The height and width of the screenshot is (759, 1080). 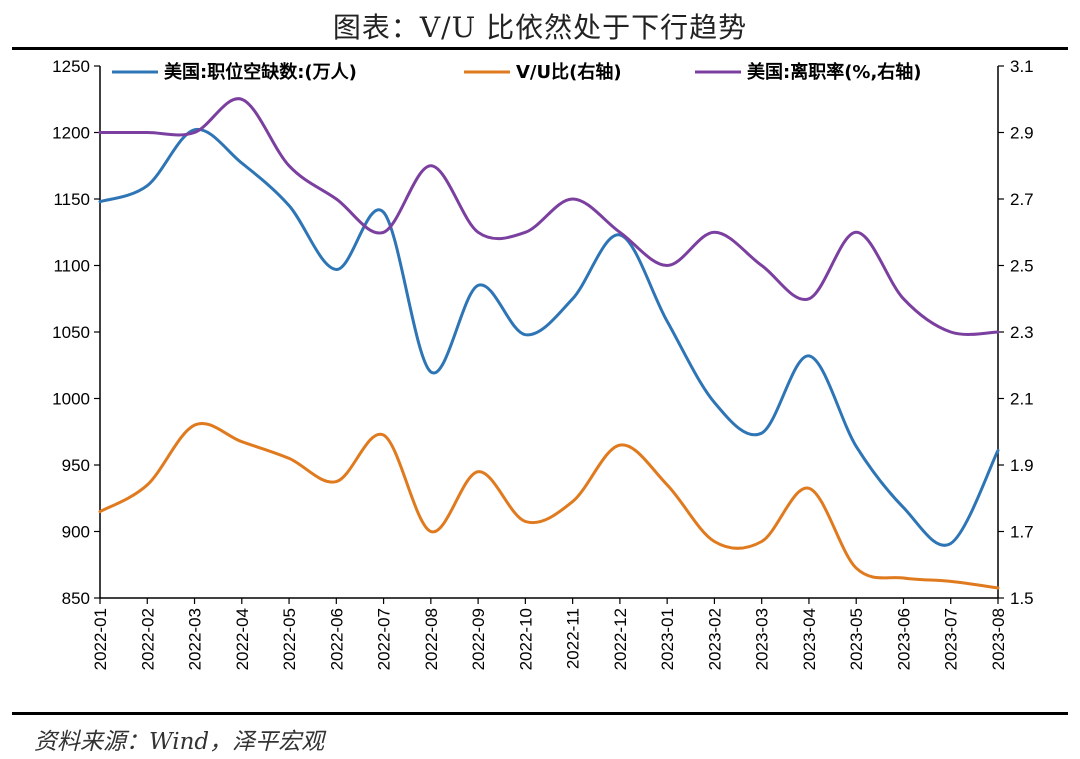 What do you see at coordinates (525, 639) in the screenshot?
I see `x-tick-label: 2022-10` at bounding box center [525, 639].